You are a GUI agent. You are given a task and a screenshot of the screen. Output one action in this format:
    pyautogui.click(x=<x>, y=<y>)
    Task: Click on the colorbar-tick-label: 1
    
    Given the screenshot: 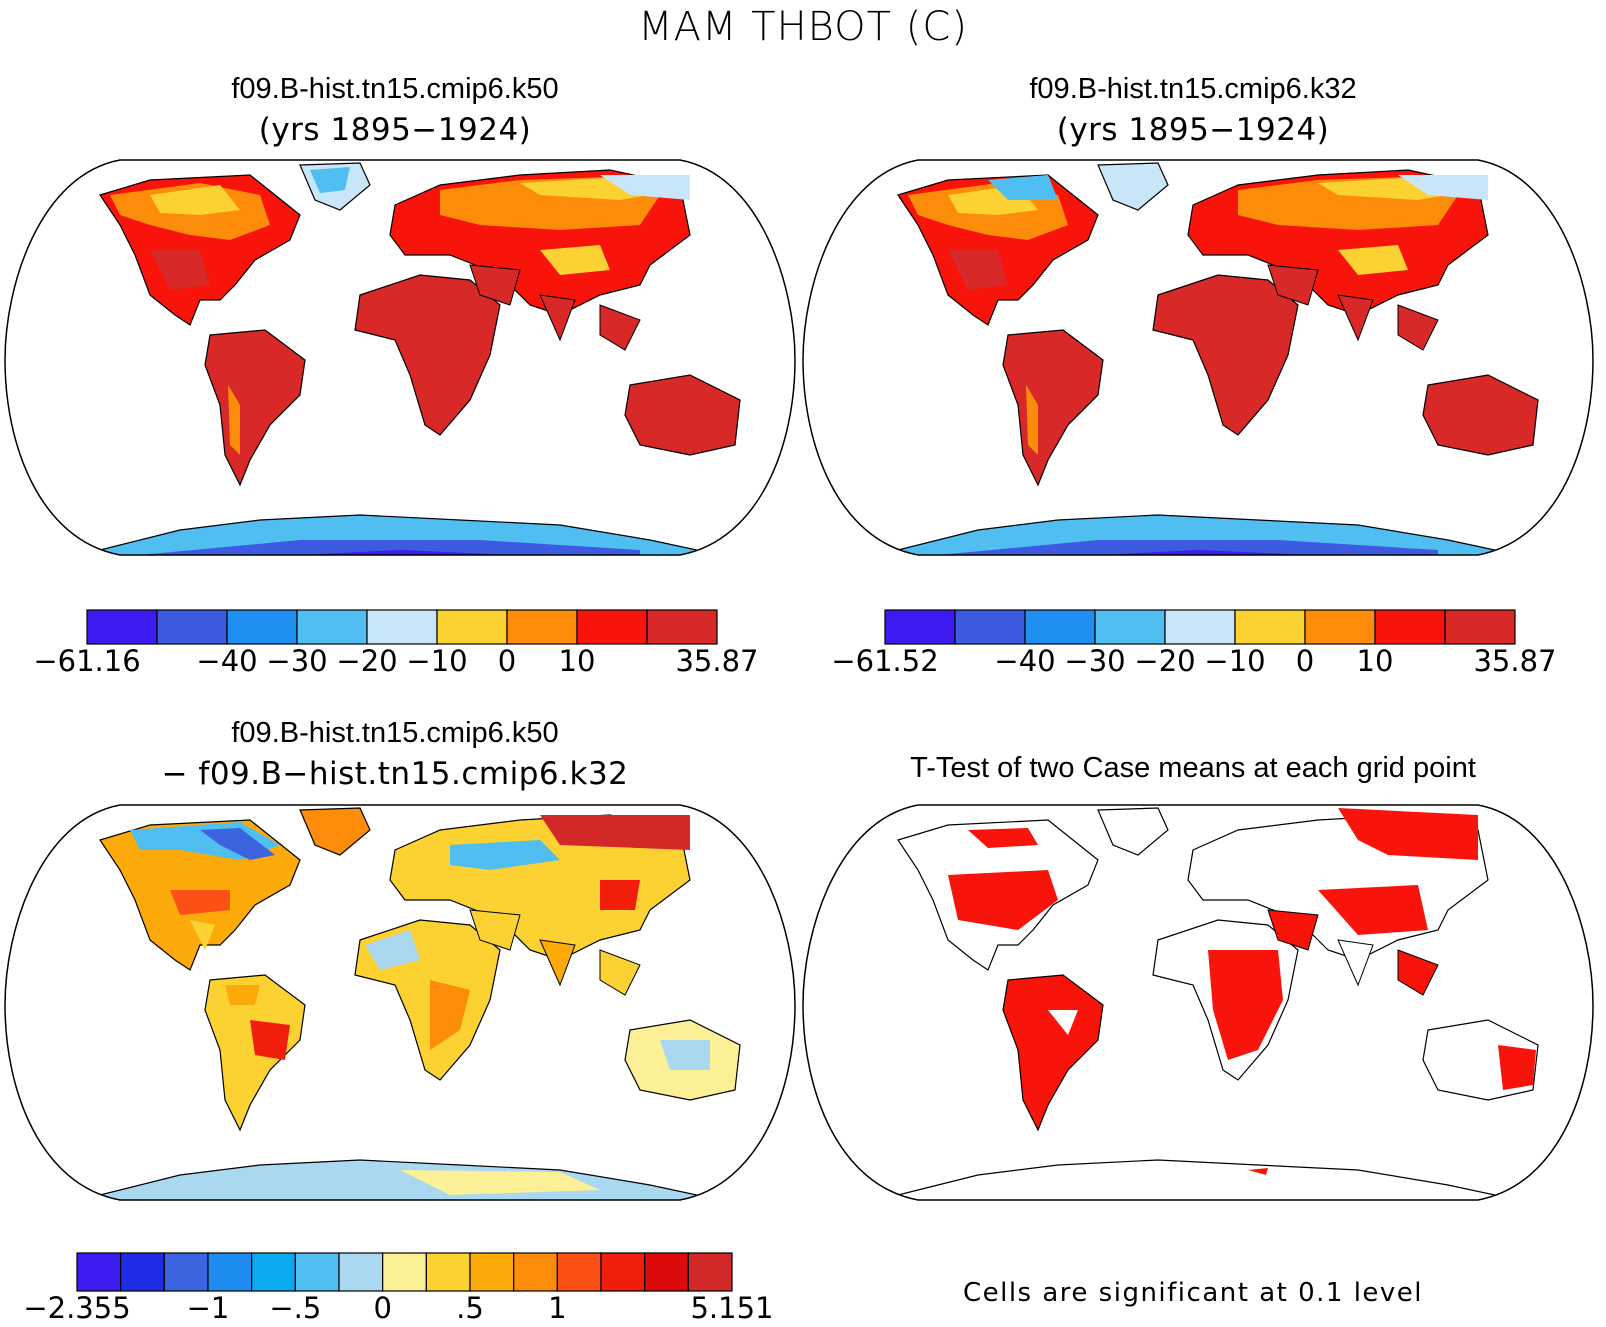 What is the action you would take?
    pyautogui.click(x=557, y=1308)
    